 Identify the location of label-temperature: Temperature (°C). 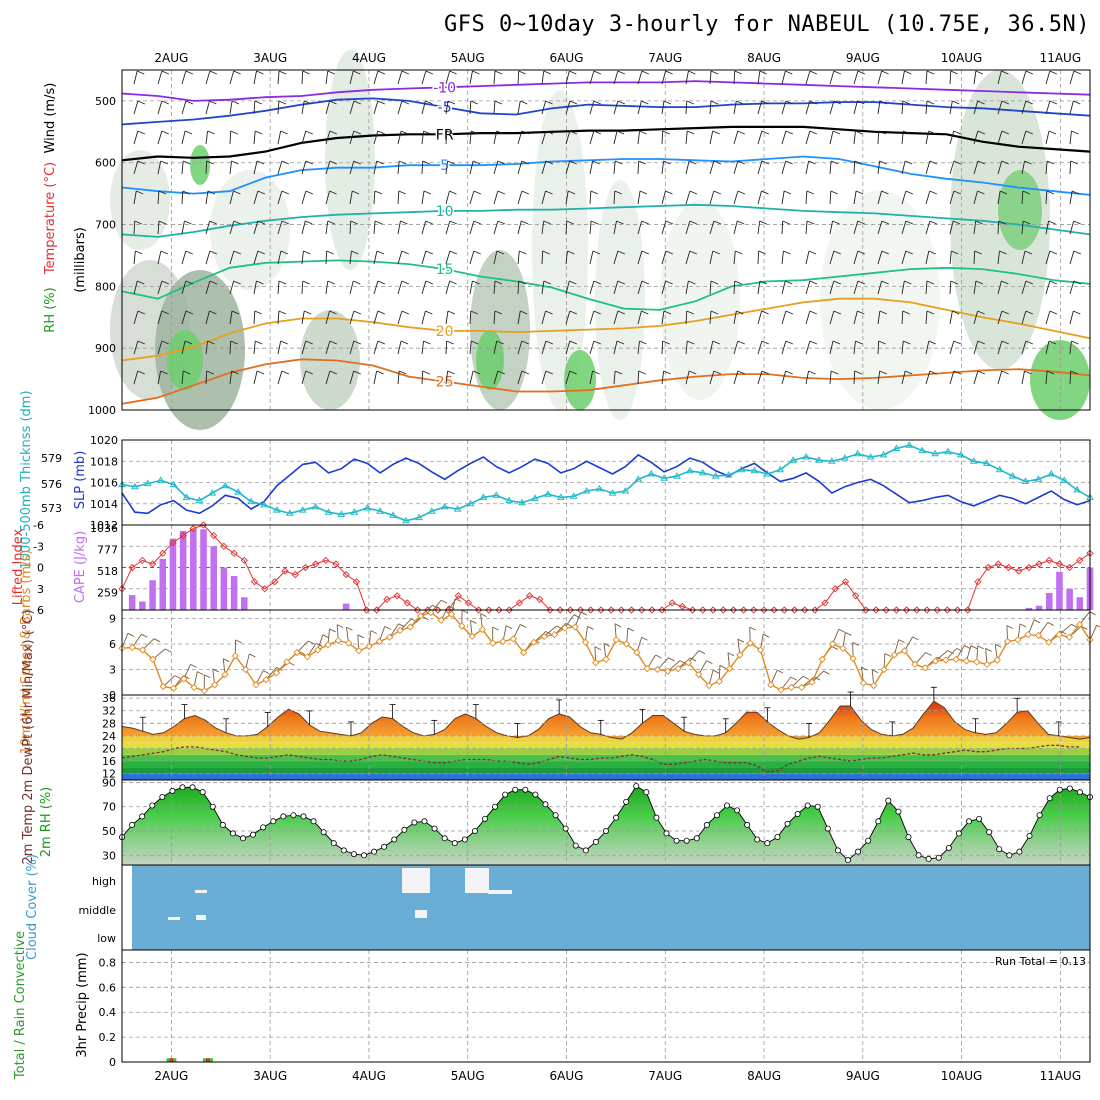
(50, 218).